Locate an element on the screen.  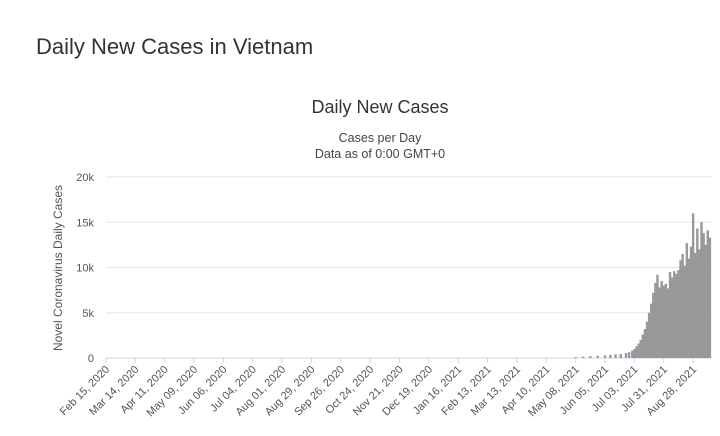
y-tick-label: 10k is located at coordinates (85, 269).